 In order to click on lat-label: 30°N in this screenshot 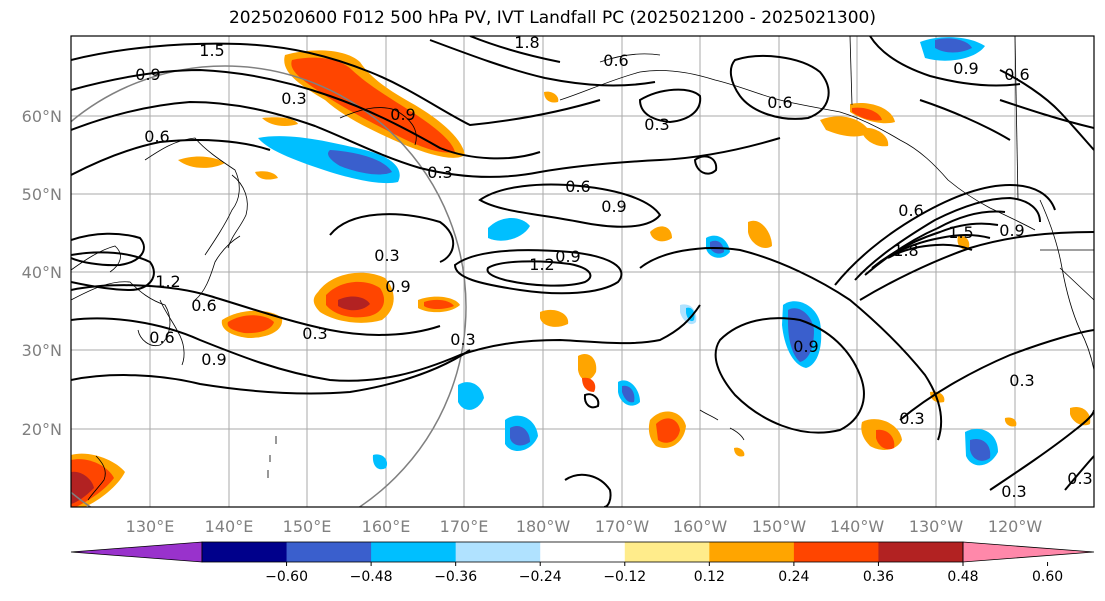, I will do `click(42, 350)`.